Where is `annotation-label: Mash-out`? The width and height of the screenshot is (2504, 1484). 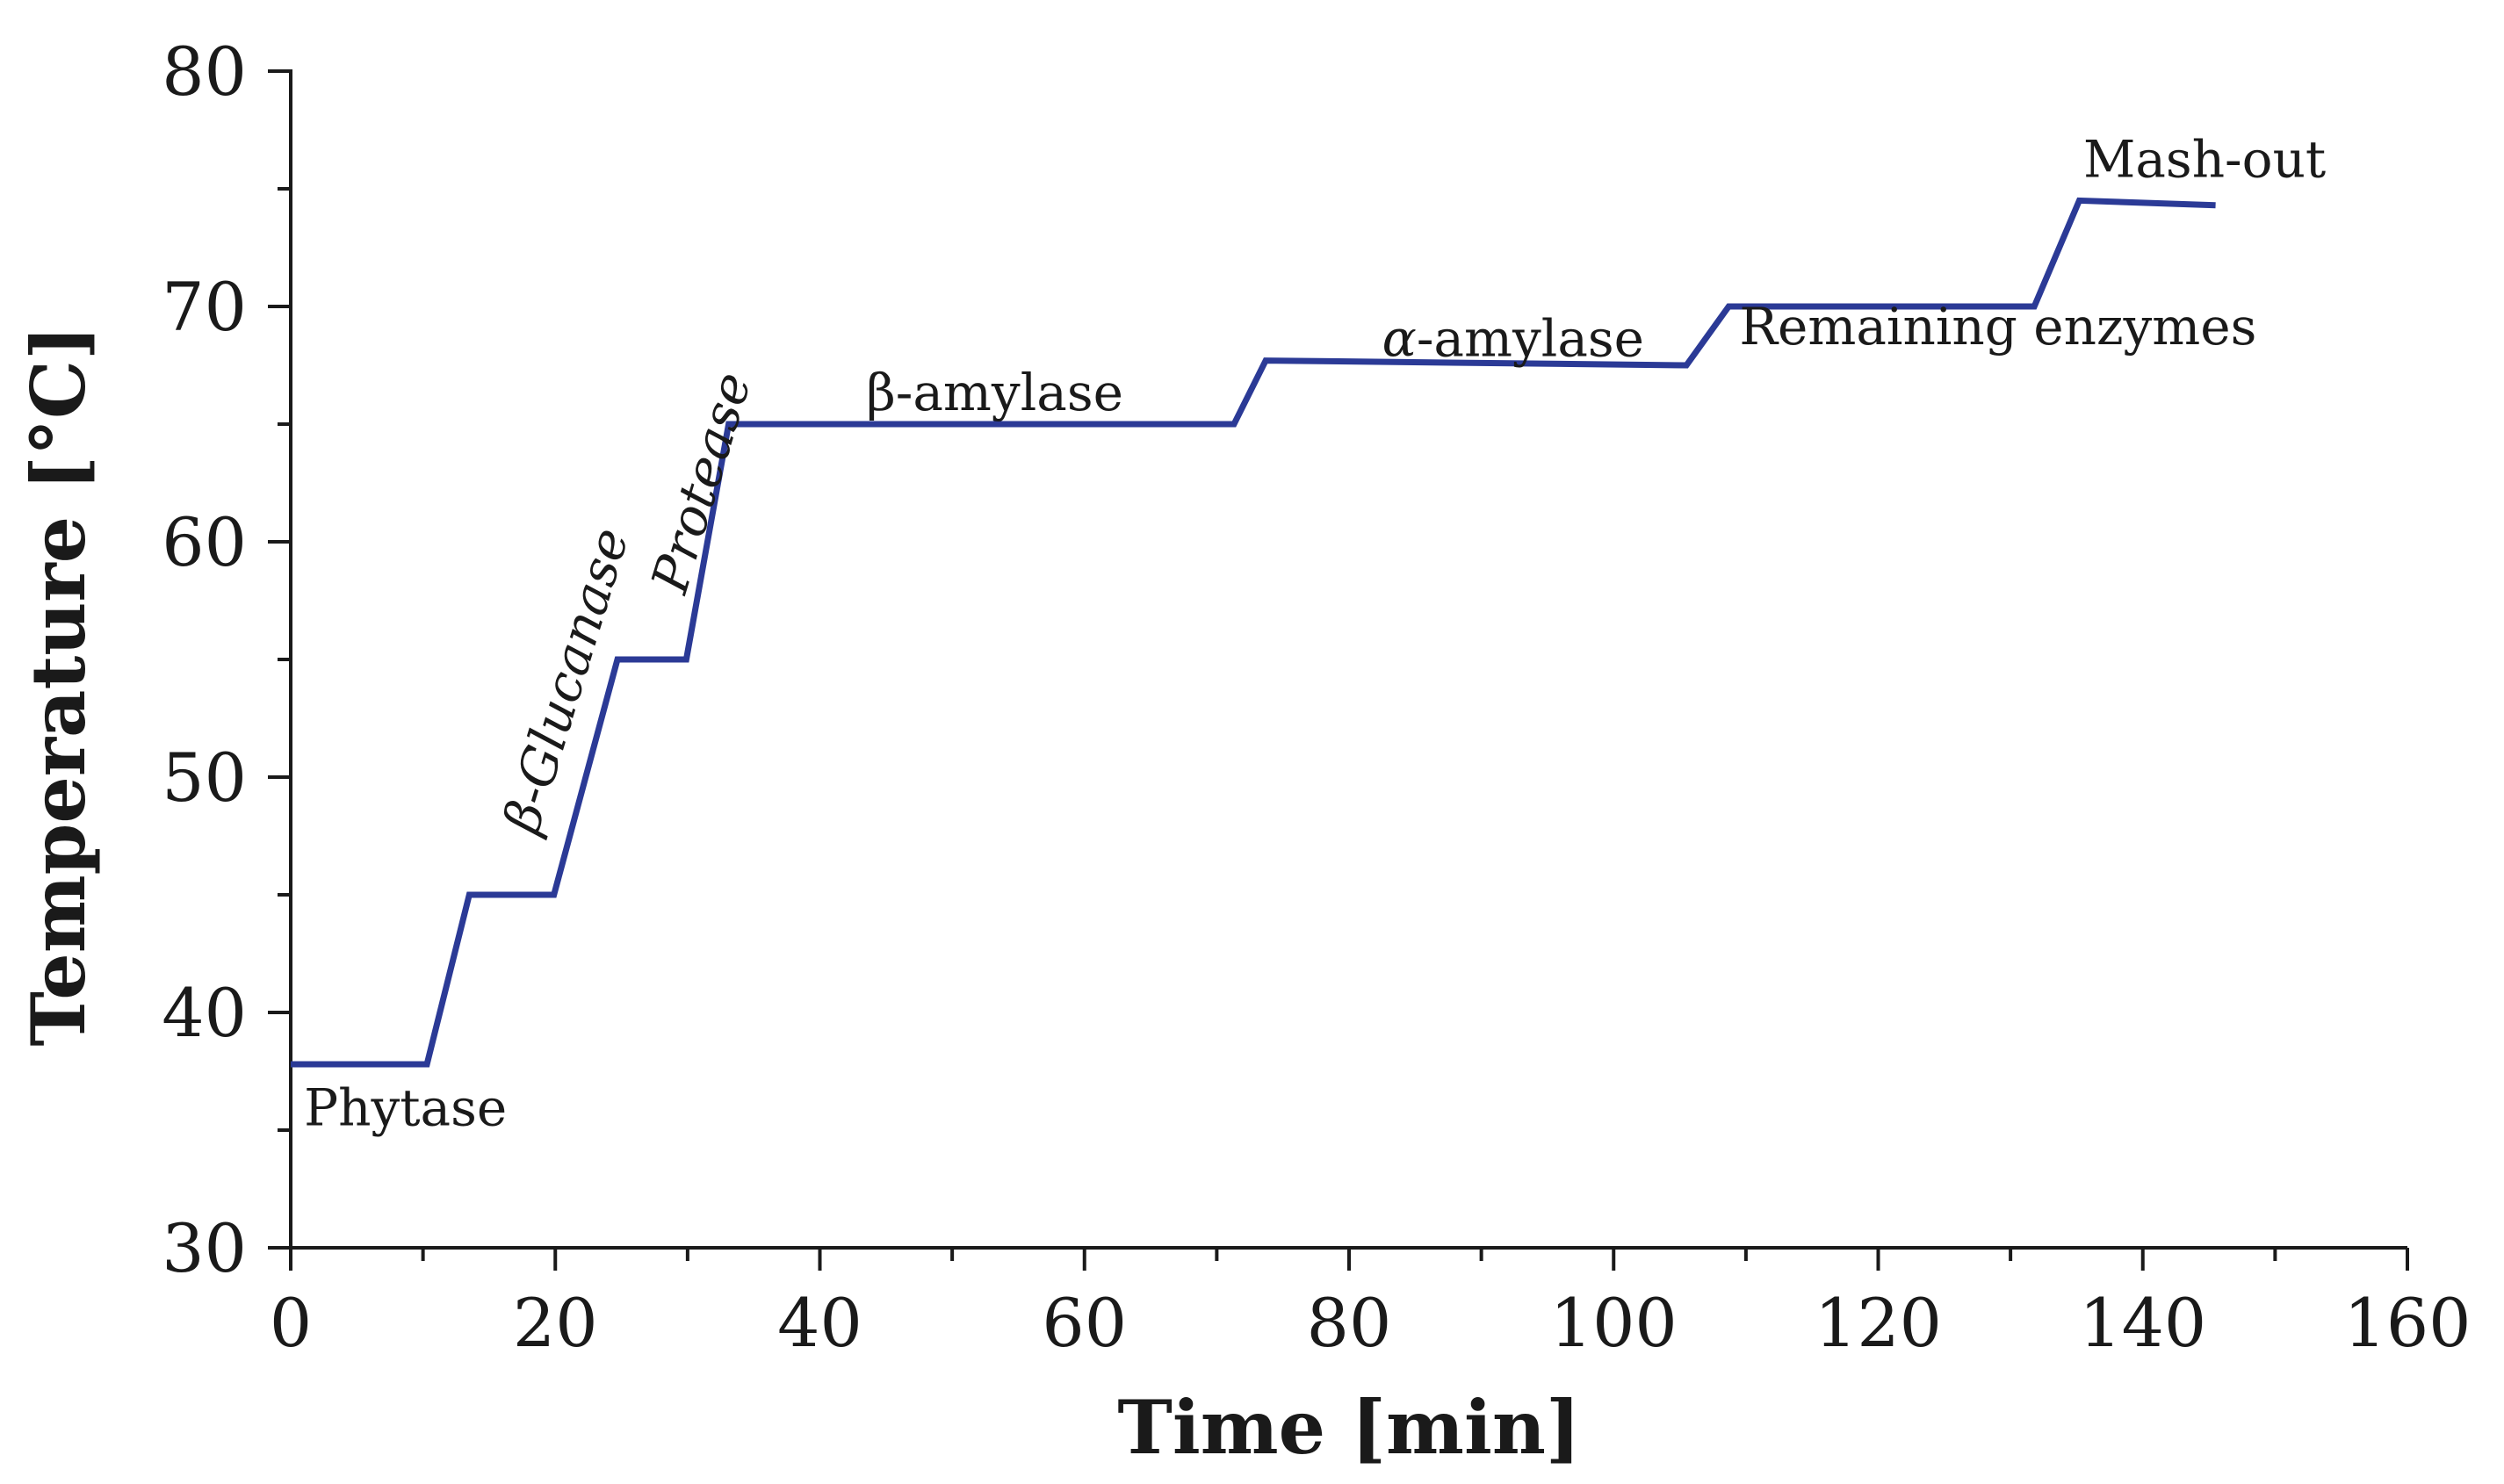 annotation-label: Mash-out is located at coordinates (2204, 160).